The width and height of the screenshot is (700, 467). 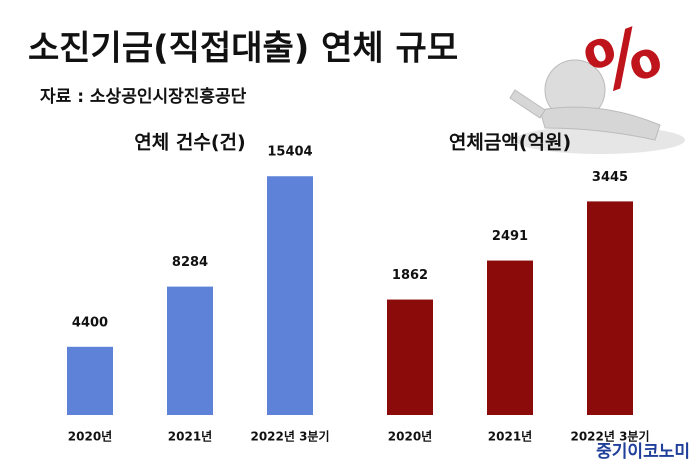 I want to click on value-label: 1862, so click(x=410, y=275).